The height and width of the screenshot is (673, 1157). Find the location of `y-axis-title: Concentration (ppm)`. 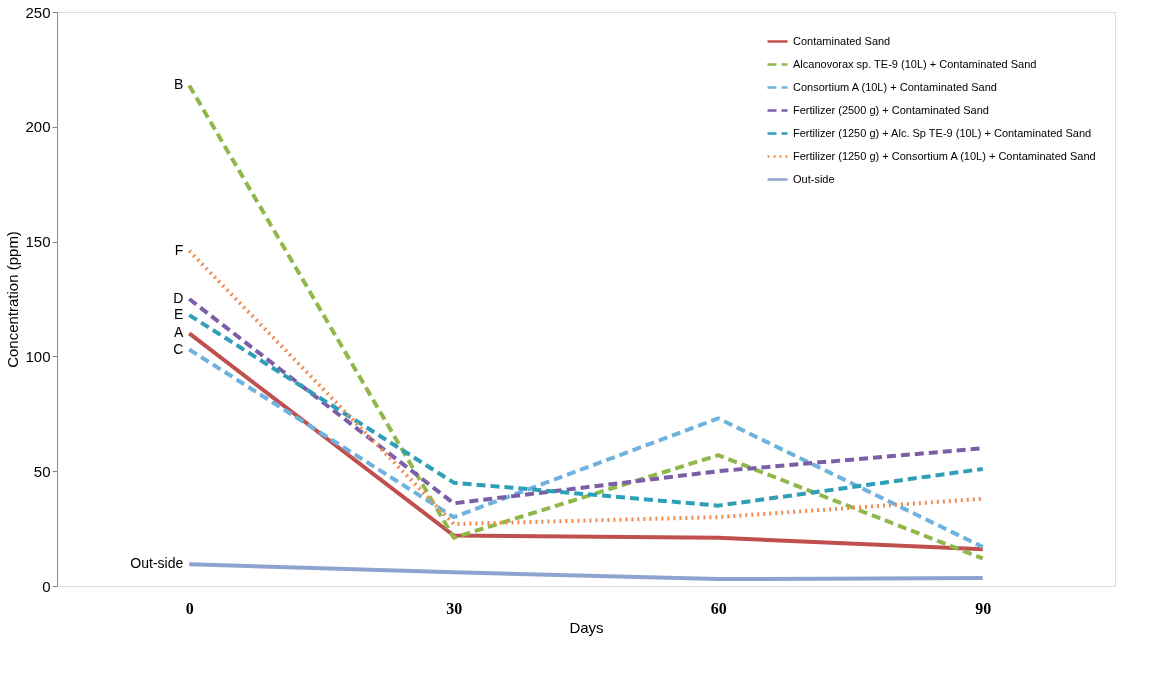

y-axis-title: Concentration (ppm) is located at coordinates (13, 299).